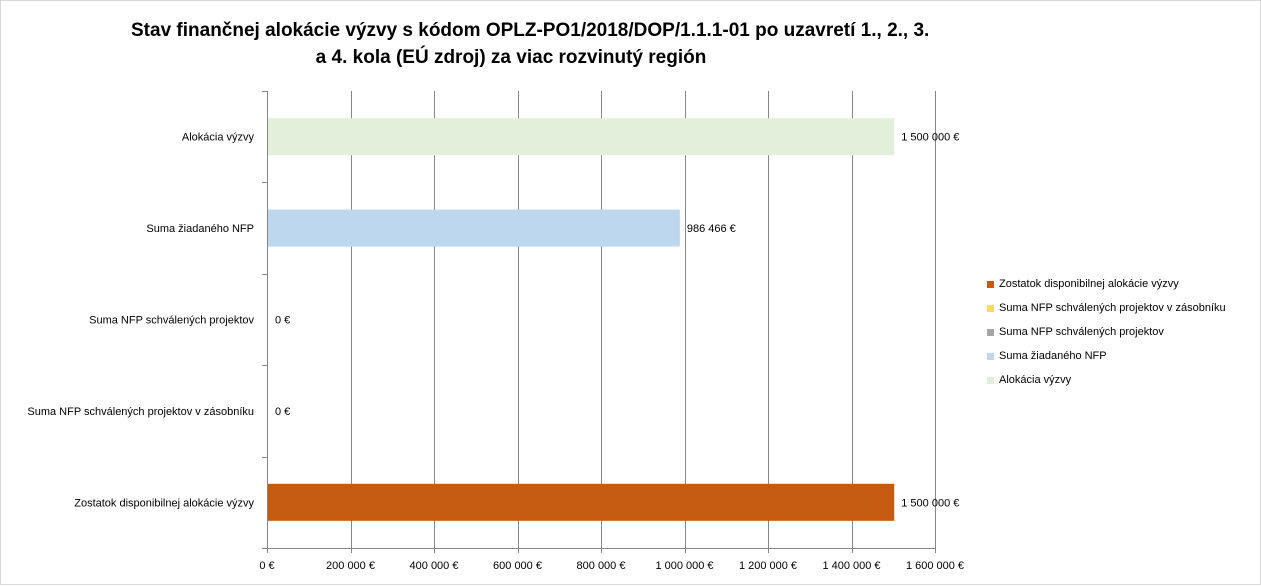  Describe the element at coordinates (1035, 380) in the screenshot. I see `legend-label: Alokácia výzvy` at that location.